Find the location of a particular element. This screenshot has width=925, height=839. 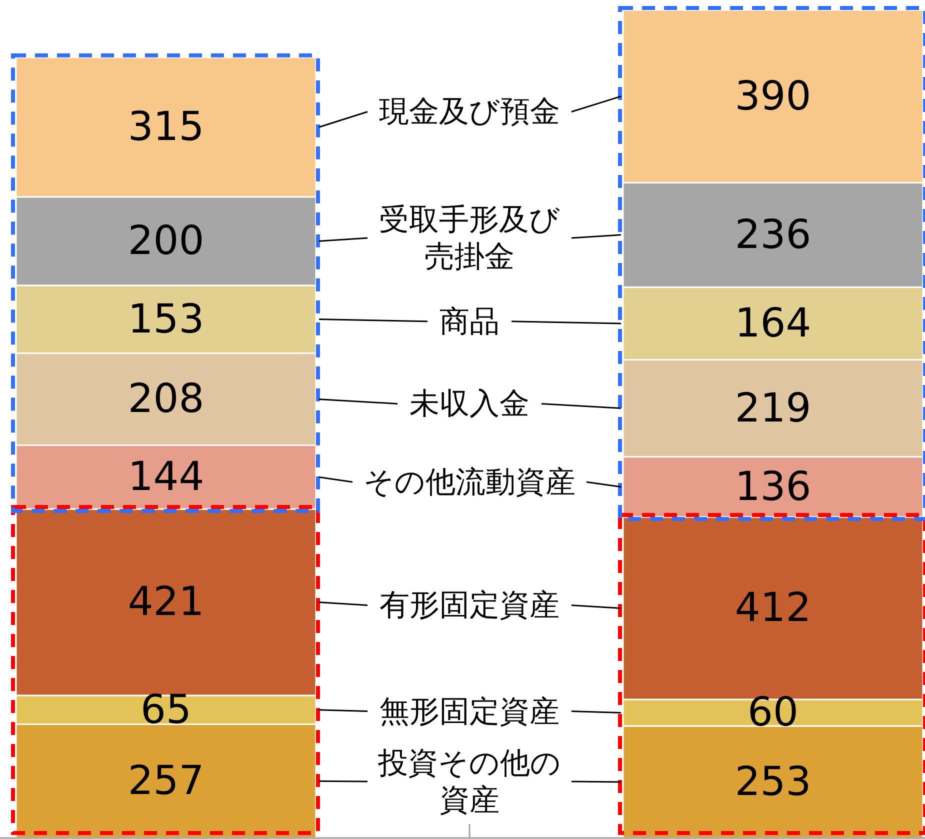

data-label: 390 is located at coordinates (773, 96).